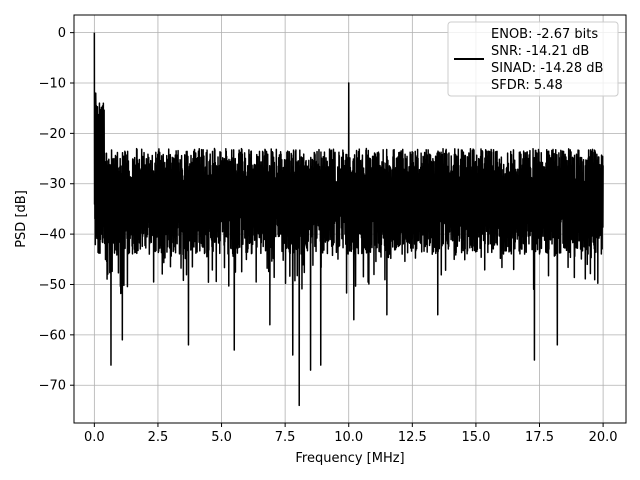 Image resolution: width=640 pixels, height=480 pixels. I want to click on y-tick-label: −50, so click(52, 285).